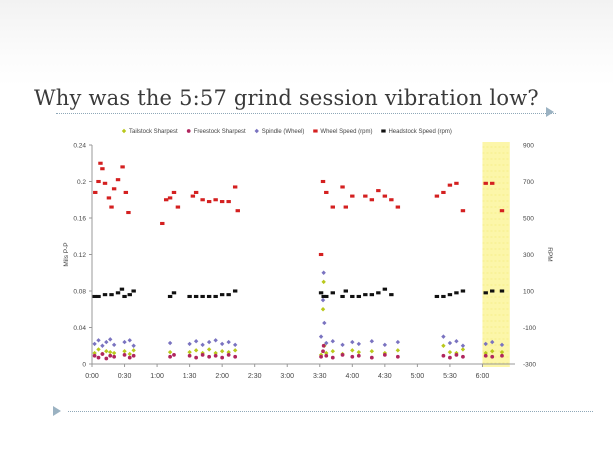  I want to click on legend-entry: Spindle (Wheel), so click(279, 131).